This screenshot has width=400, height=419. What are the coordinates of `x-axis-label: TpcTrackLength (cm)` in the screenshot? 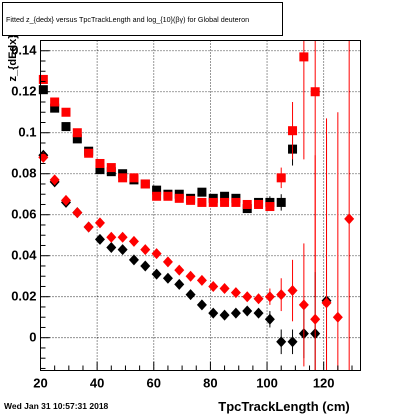 It's located at (283, 406).